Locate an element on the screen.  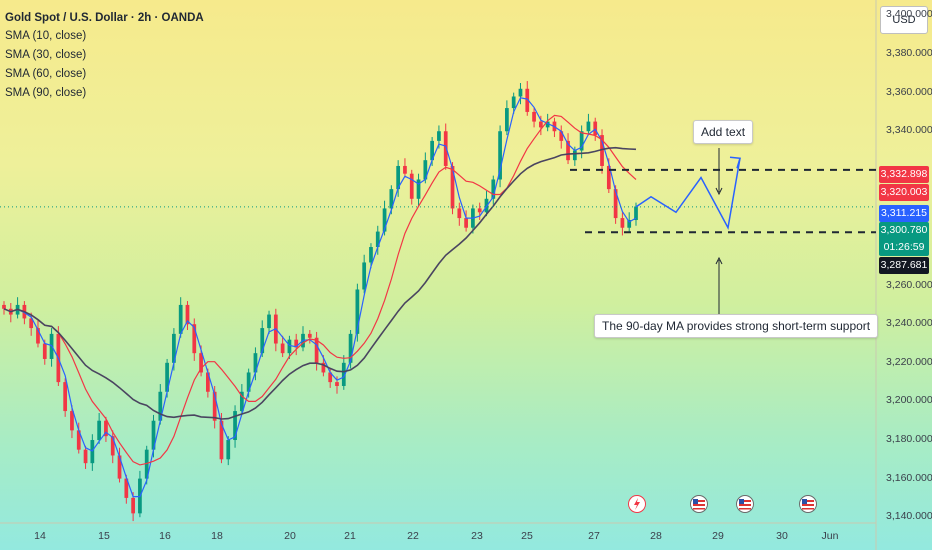
projection-path is located at coordinates (688, 194).